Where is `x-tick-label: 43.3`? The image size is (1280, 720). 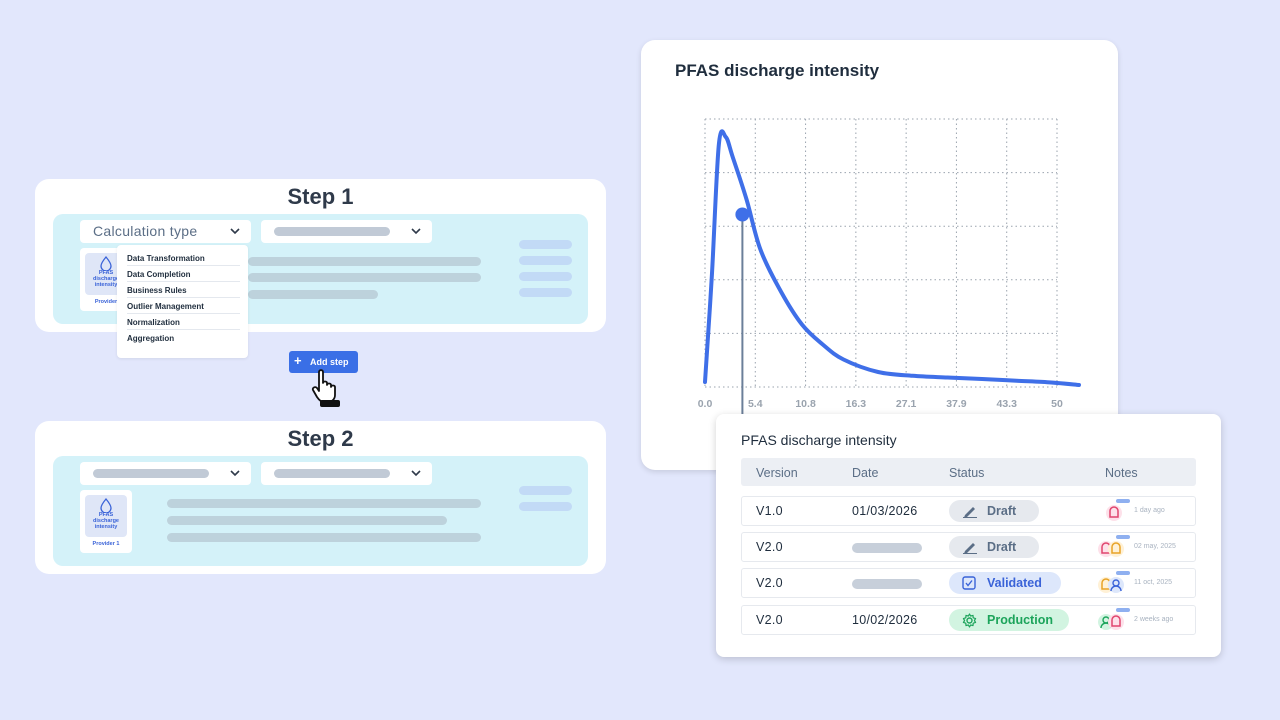 x-tick-label: 43.3 is located at coordinates (1006, 404).